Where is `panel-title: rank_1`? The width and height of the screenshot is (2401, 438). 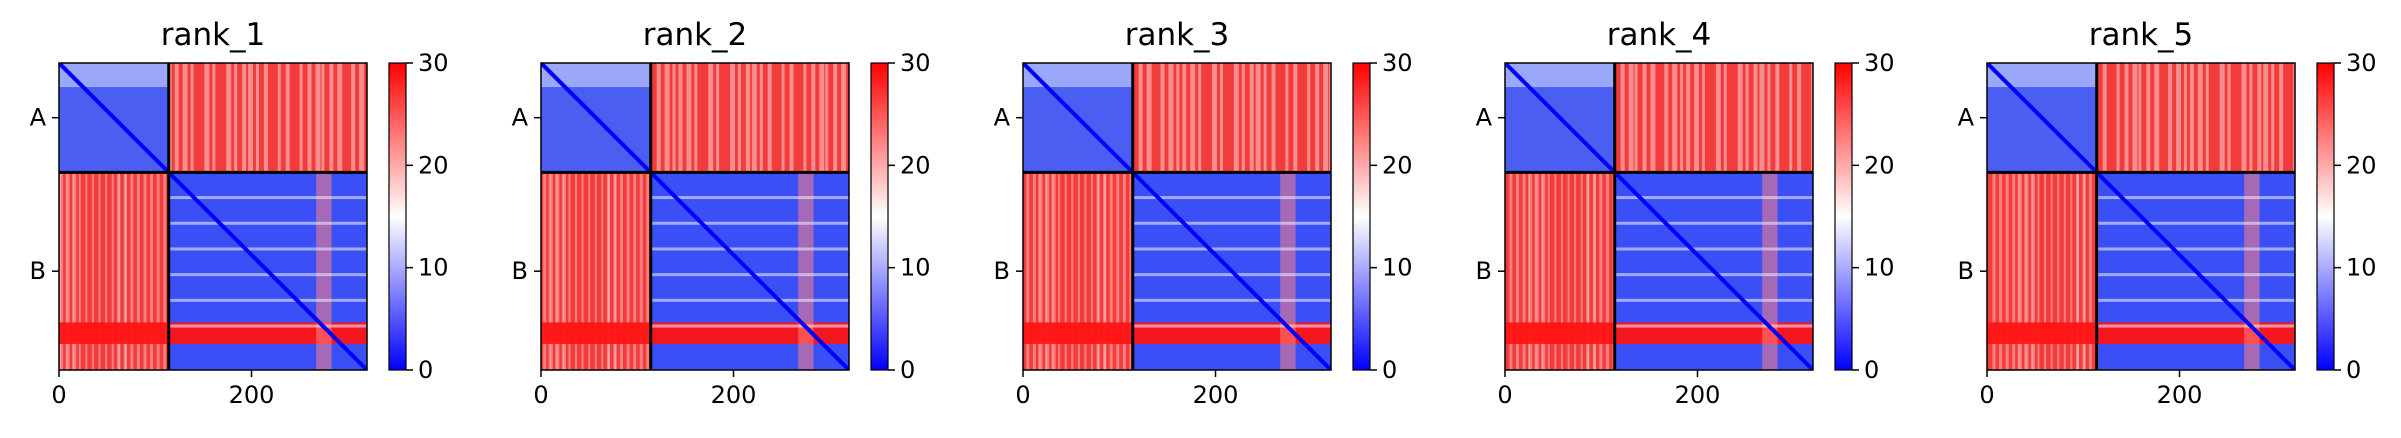
panel-title: rank_1 is located at coordinates (213, 35).